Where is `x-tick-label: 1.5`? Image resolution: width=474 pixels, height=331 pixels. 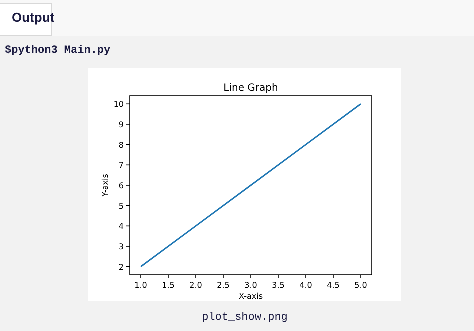 x-tick-label: 1.5 is located at coordinates (168, 285).